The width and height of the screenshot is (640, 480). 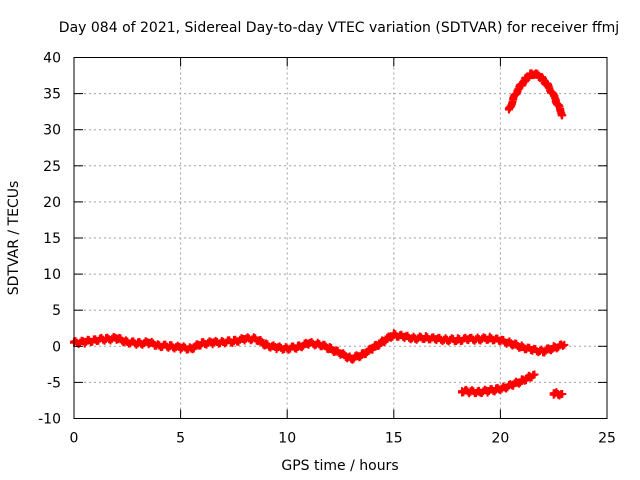 I want to click on x-tick-label: 5, so click(x=180, y=439).